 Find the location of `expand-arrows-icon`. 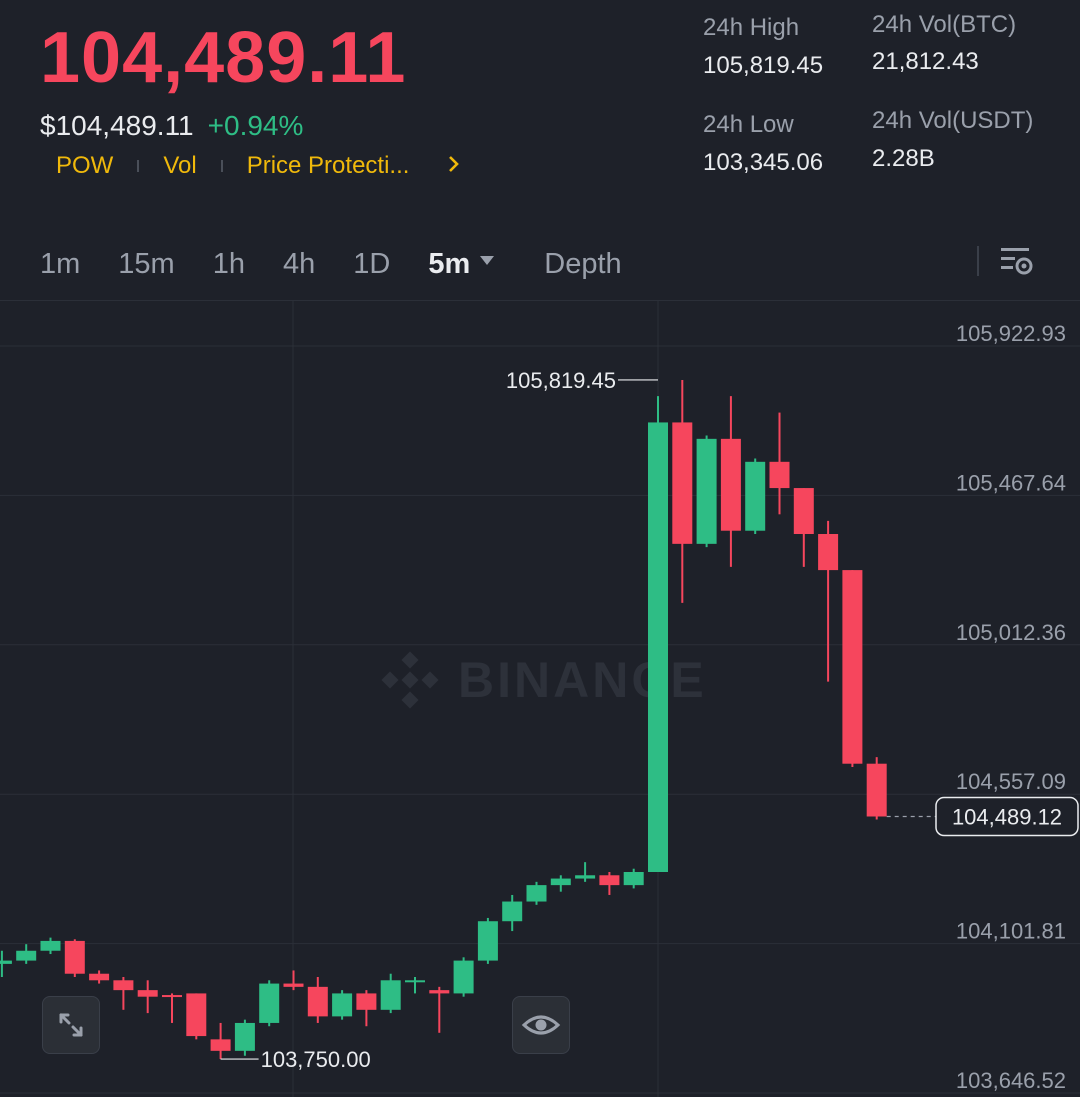

expand-arrows-icon is located at coordinates (71, 1025).